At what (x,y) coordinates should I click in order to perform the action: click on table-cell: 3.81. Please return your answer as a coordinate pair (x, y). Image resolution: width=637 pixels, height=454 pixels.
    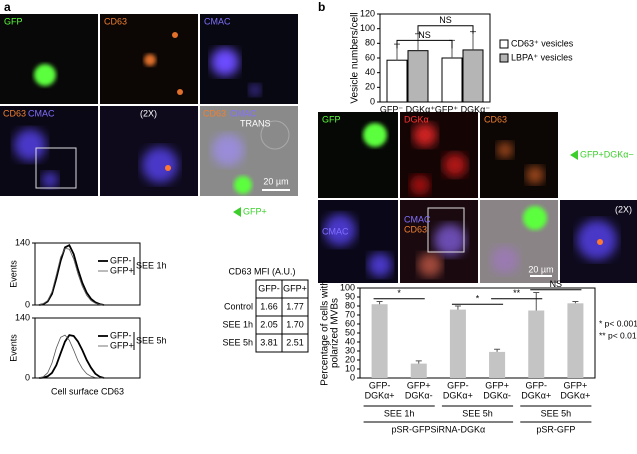
    Looking at the image, I should click on (269, 342).